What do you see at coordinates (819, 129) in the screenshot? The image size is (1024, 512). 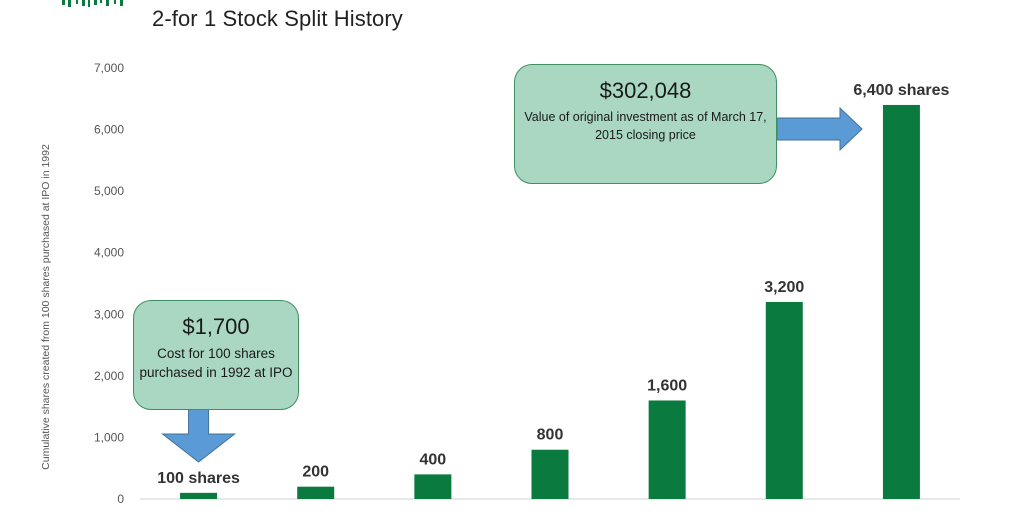 I see `right-arrow-icon` at bounding box center [819, 129].